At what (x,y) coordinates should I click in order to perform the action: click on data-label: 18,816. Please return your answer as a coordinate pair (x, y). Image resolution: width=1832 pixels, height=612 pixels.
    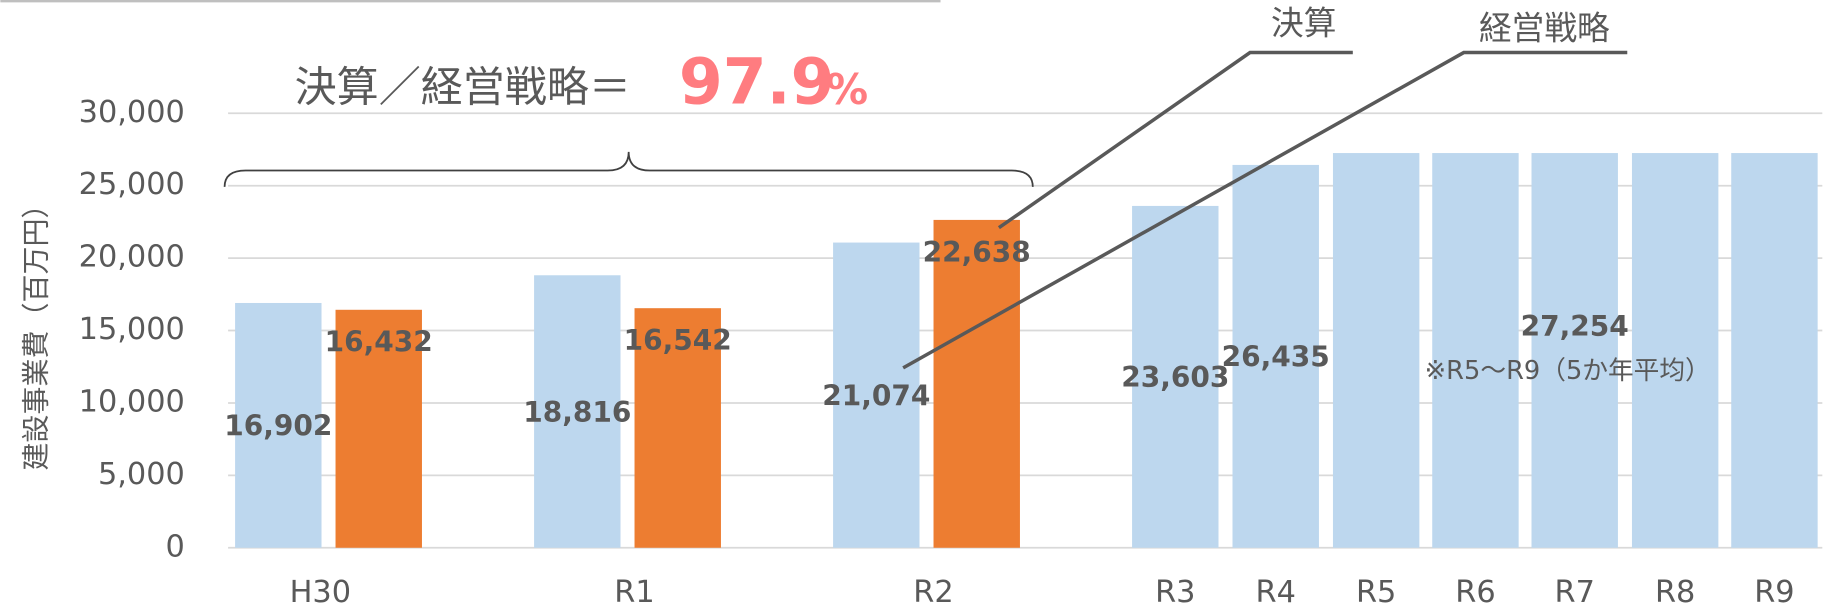
    Looking at the image, I should click on (577, 412).